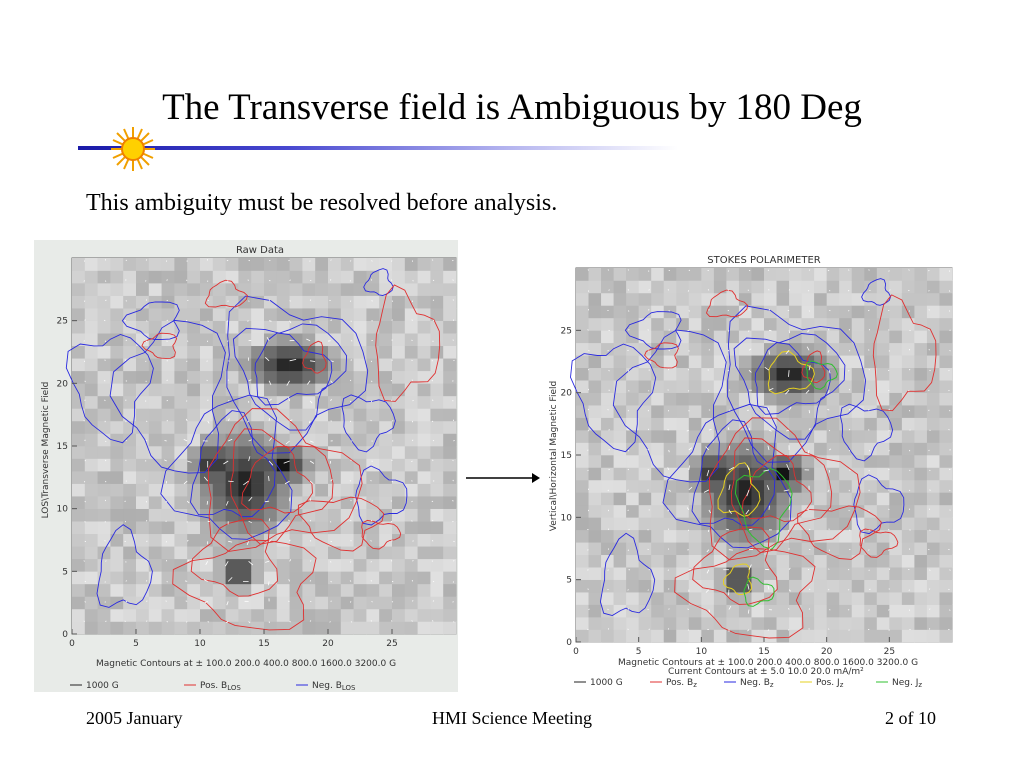 The image size is (1024, 768). Describe the element at coordinates (748, 683) in the screenshot. I see `right-legend: 1000 G Pos. Bz Neg. Bz Pos. Jz Neg. Jz` at that location.